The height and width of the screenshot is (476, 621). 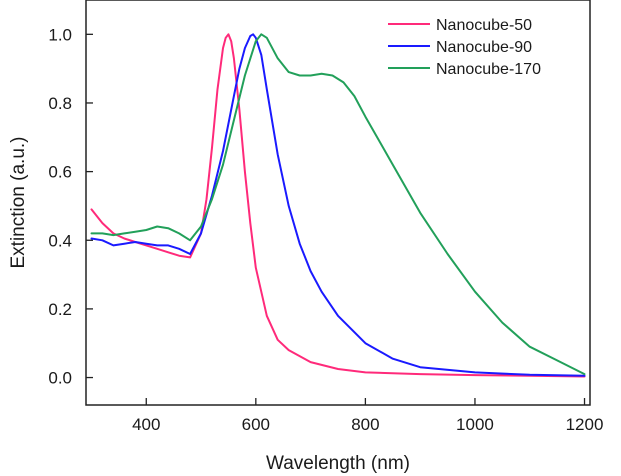 What do you see at coordinates (60, 309) in the screenshot?
I see `y-tick-label: 0.2` at bounding box center [60, 309].